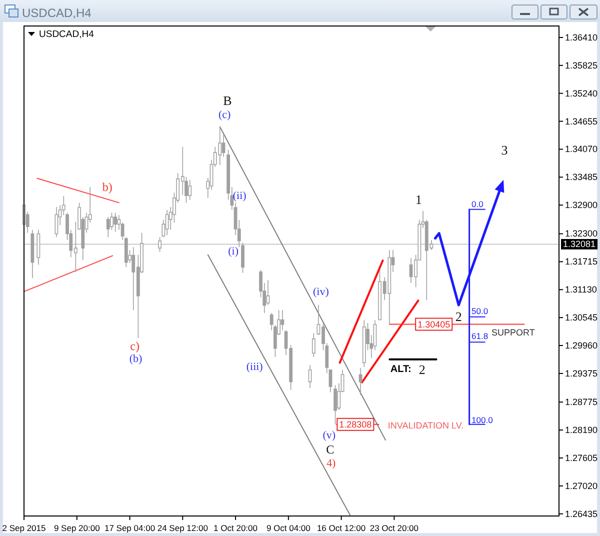 This screenshot has height=536, width=600. What do you see at coordinates (135, 346) in the screenshot?
I see `annotation: c)` at bounding box center [135, 346].